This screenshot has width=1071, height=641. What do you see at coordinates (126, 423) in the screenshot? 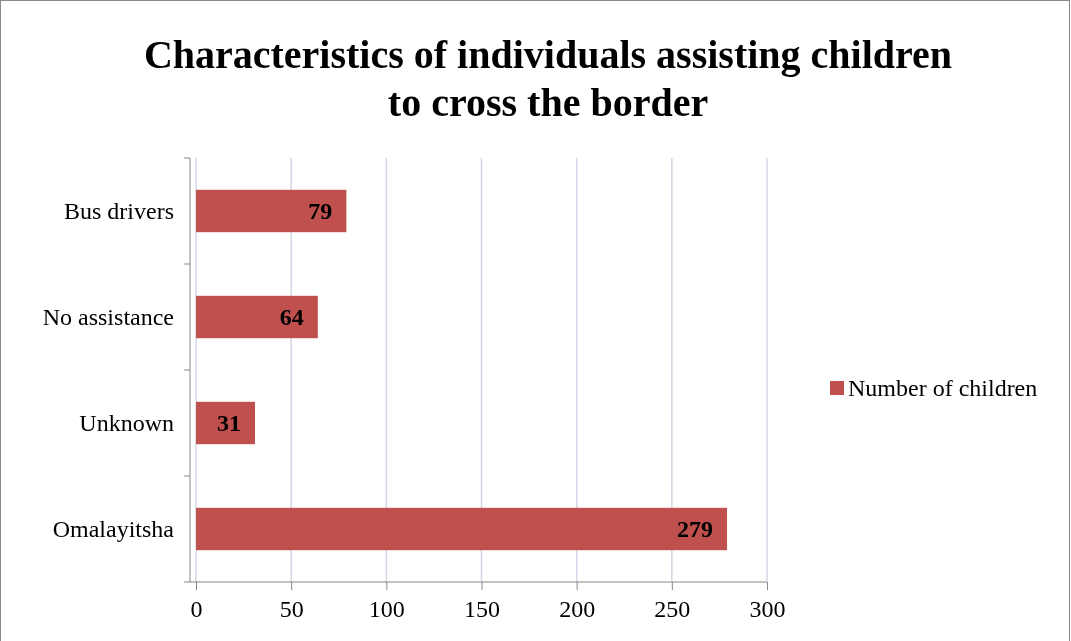
I see `y-tick-label: Unknown` at bounding box center [126, 423].